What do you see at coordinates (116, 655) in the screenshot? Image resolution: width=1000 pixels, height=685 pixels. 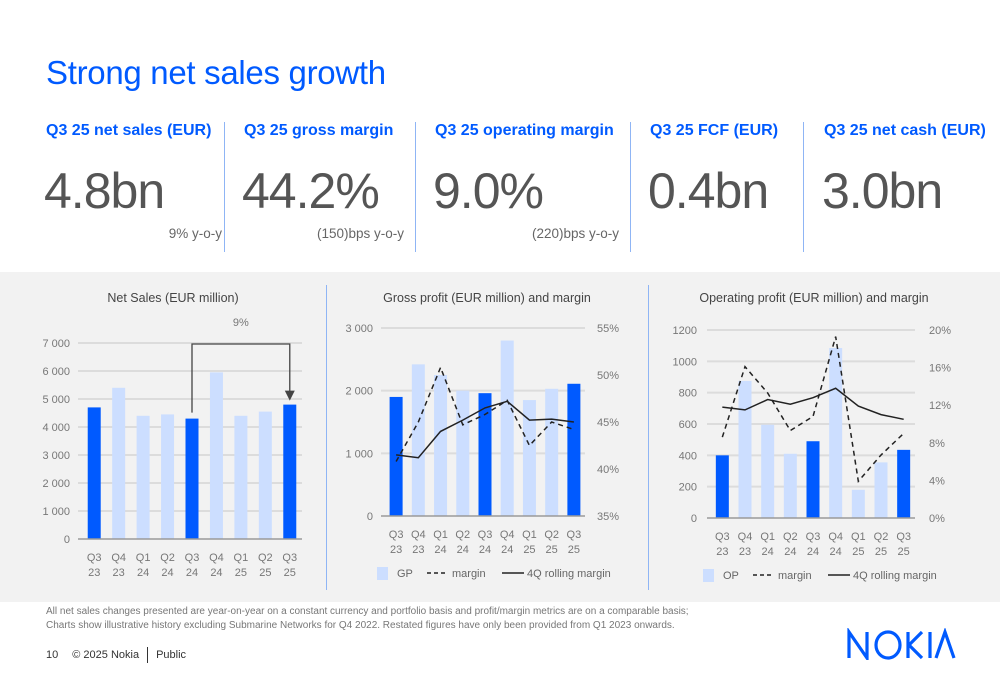 I see `footer: 10 © 2025 Nokia Public` at bounding box center [116, 655].